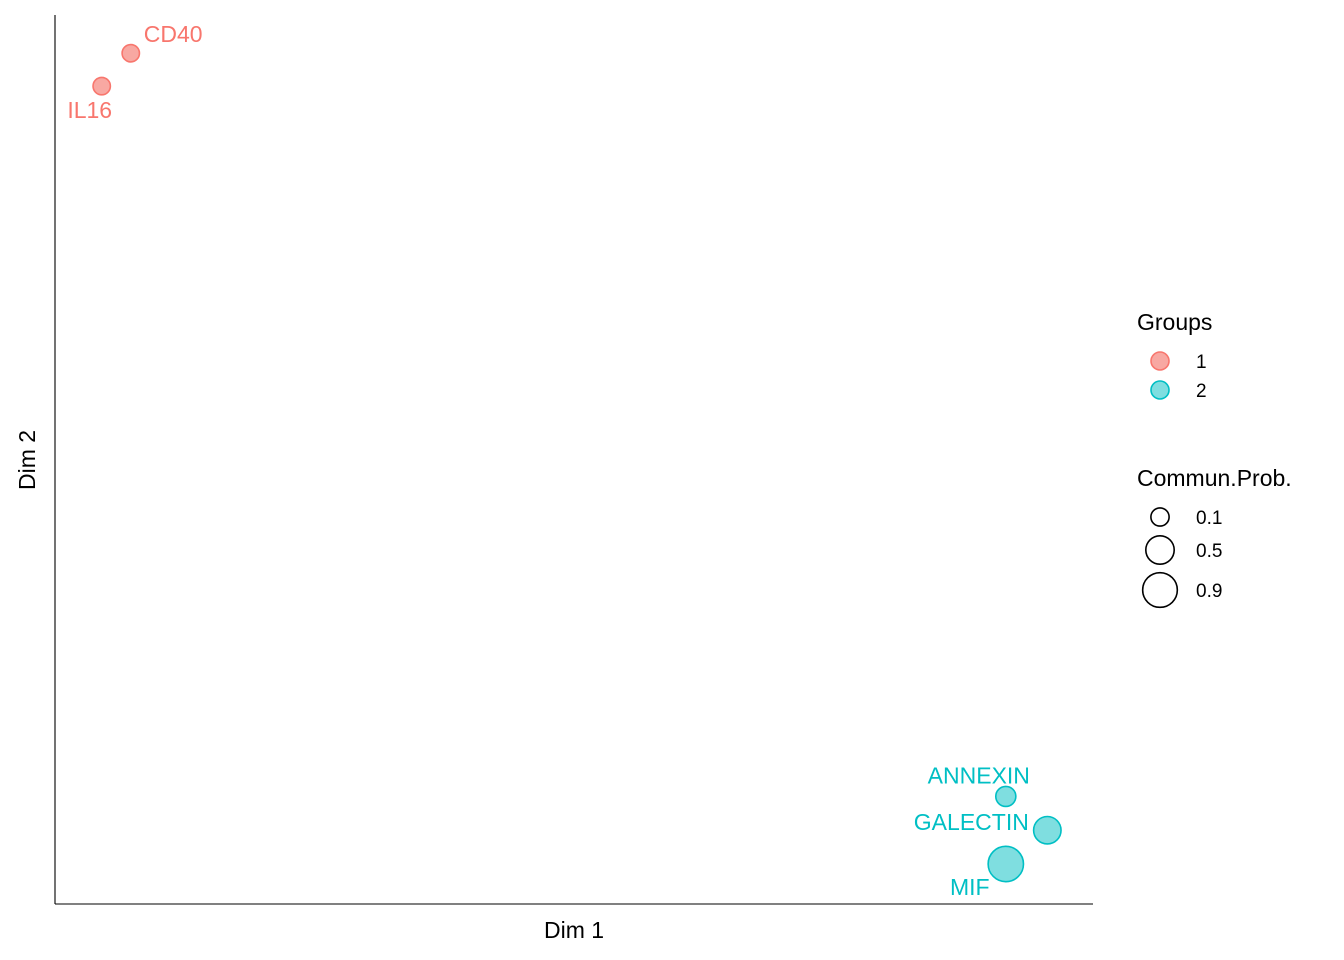 The image size is (1344, 960). I want to click on legend-size: Commun.Prob. 0.1 0.5 0.9, so click(1214, 537).